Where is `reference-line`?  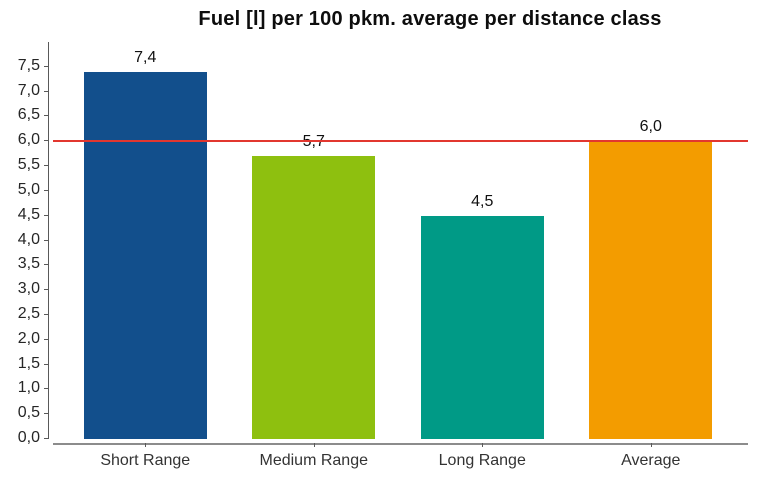
reference-line is located at coordinates (400, 141).